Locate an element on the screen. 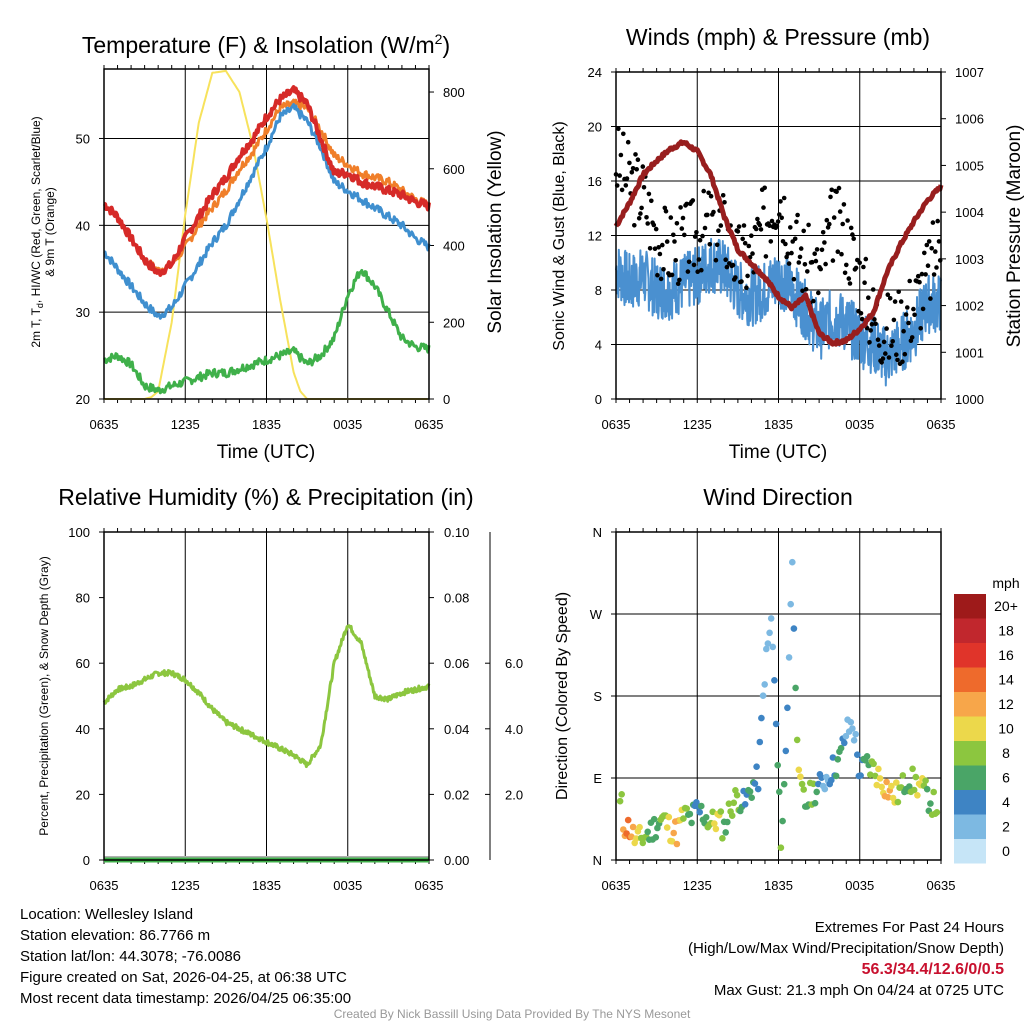 This screenshot has height=1024, width=1024. colorbar-label: 6 is located at coordinates (1006, 778).